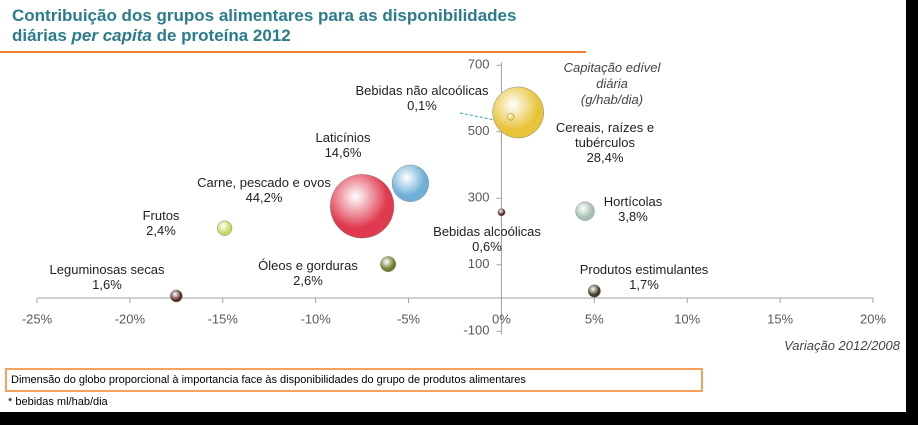 The image size is (918, 425). What do you see at coordinates (687, 318) in the screenshot?
I see `x-tick-label: 10%` at bounding box center [687, 318].